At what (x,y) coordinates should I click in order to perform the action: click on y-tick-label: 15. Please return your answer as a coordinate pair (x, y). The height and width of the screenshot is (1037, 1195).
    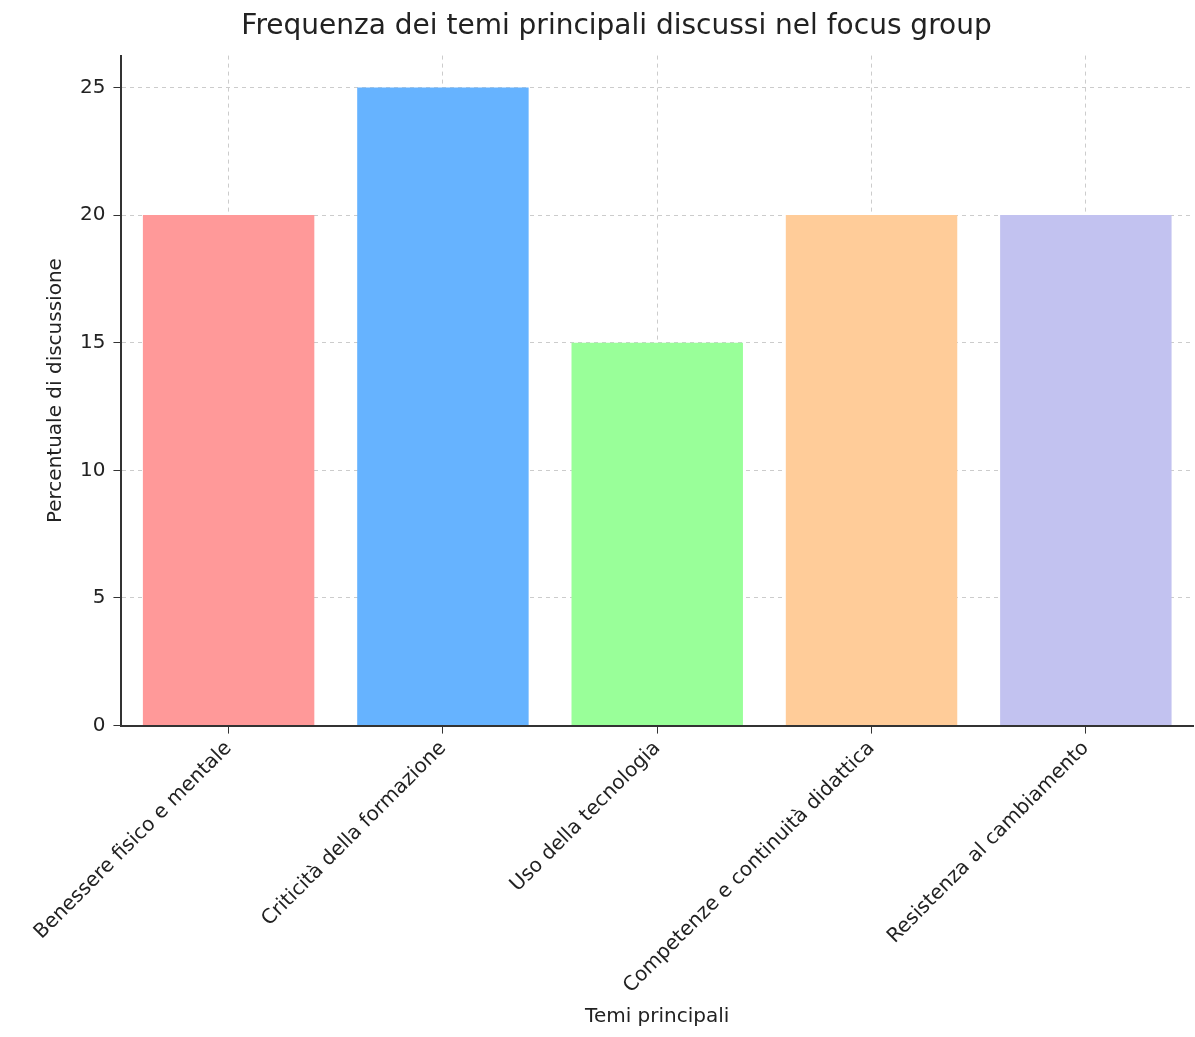
    Looking at the image, I should click on (93, 340).